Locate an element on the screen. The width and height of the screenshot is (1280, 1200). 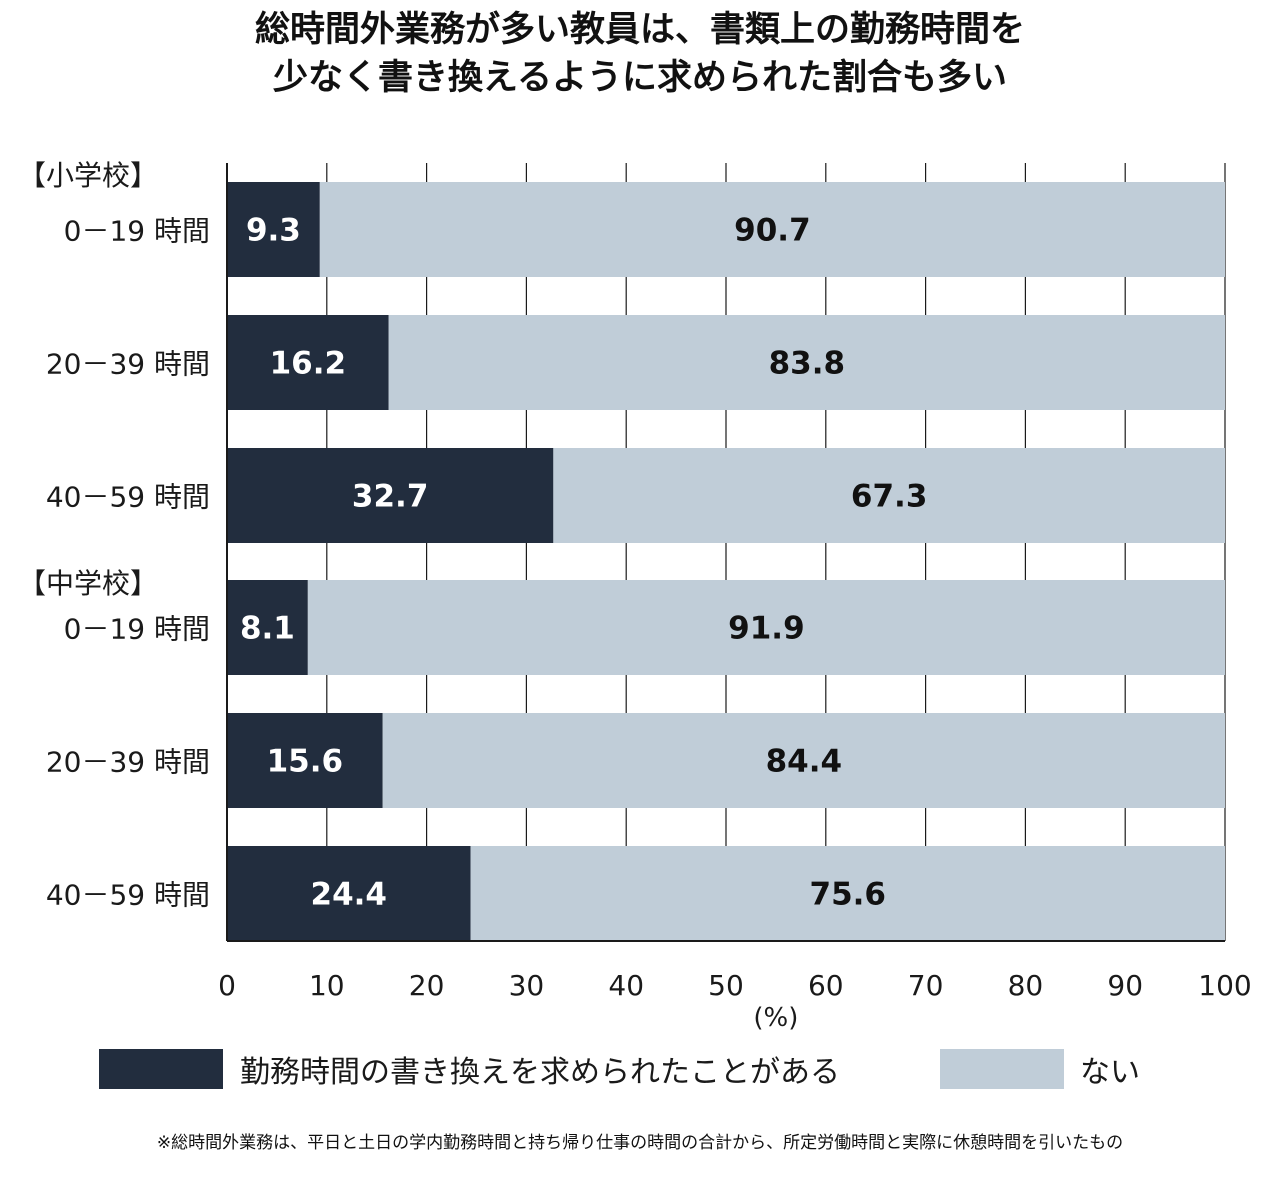
x-tick-label: 60 is located at coordinates (826, 985).